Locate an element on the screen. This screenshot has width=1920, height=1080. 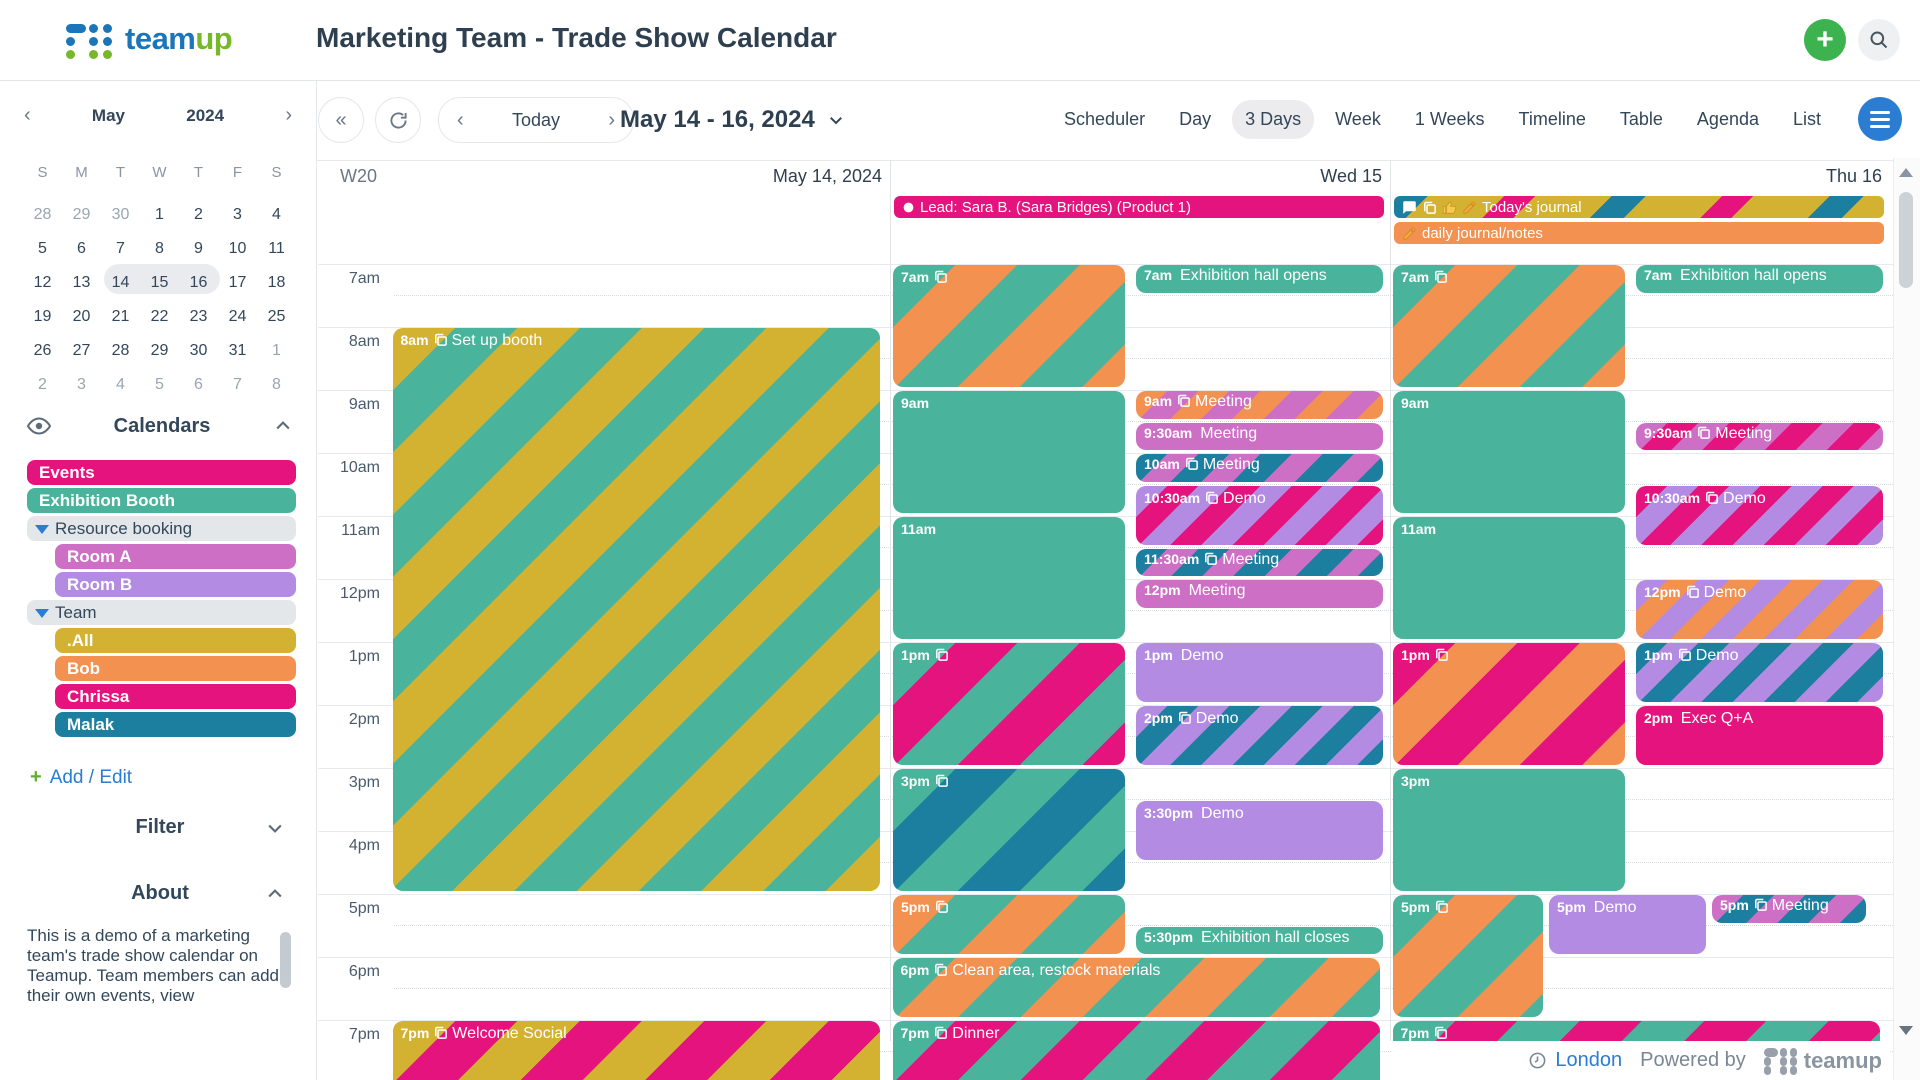
event-5-30pm-exhibition-hall-closes: 5:30pm Exhibition hall closes is located at coordinates (1259, 940).